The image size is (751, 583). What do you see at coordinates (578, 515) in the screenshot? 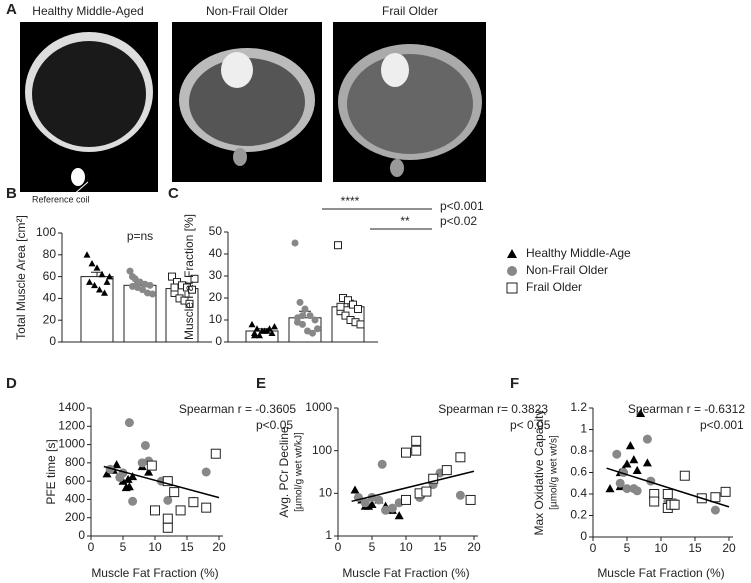
I see `y-tick-label: 0.2` at bounding box center [578, 515].